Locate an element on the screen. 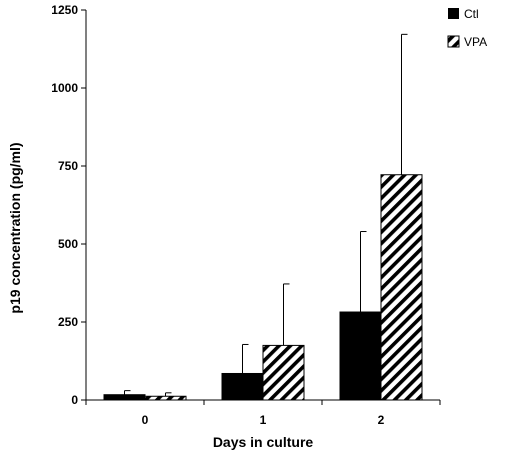 This screenshot has width=520, height=459. x-tick-label: 0 is located at coordinates (145, 420).